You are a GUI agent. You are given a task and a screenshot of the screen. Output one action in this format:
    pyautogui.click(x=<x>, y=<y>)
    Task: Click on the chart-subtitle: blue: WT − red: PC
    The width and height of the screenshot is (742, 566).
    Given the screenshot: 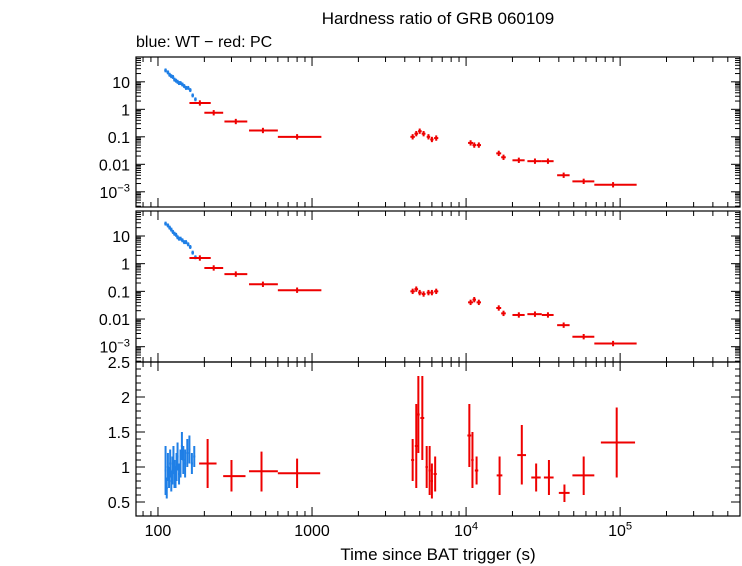 What is the action you would take?
    pyautogui.click(x=204, y=42)
    